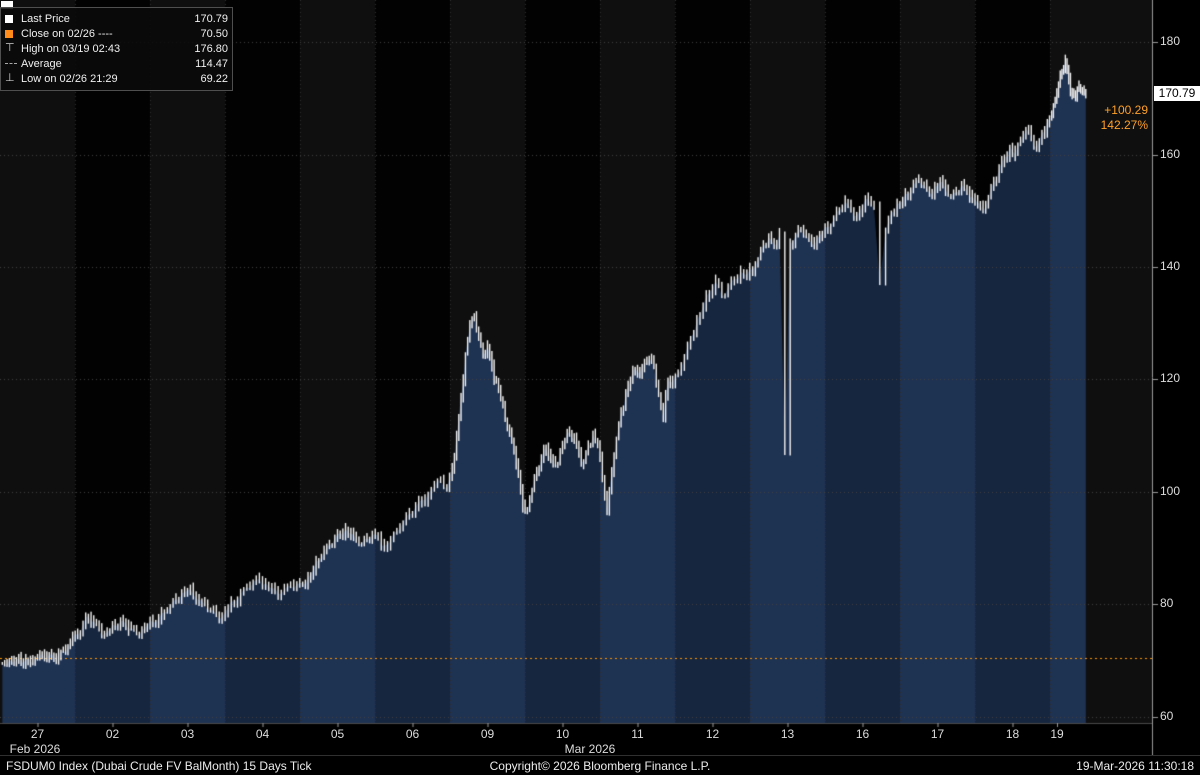 The width and height of the screenshot is (1200, 775). What do you see at coordinates (116, 33) in the screenshot?
I see `legend-item-close: Close on 02/26 ---- 70.50` at bounding box center [116, 33].